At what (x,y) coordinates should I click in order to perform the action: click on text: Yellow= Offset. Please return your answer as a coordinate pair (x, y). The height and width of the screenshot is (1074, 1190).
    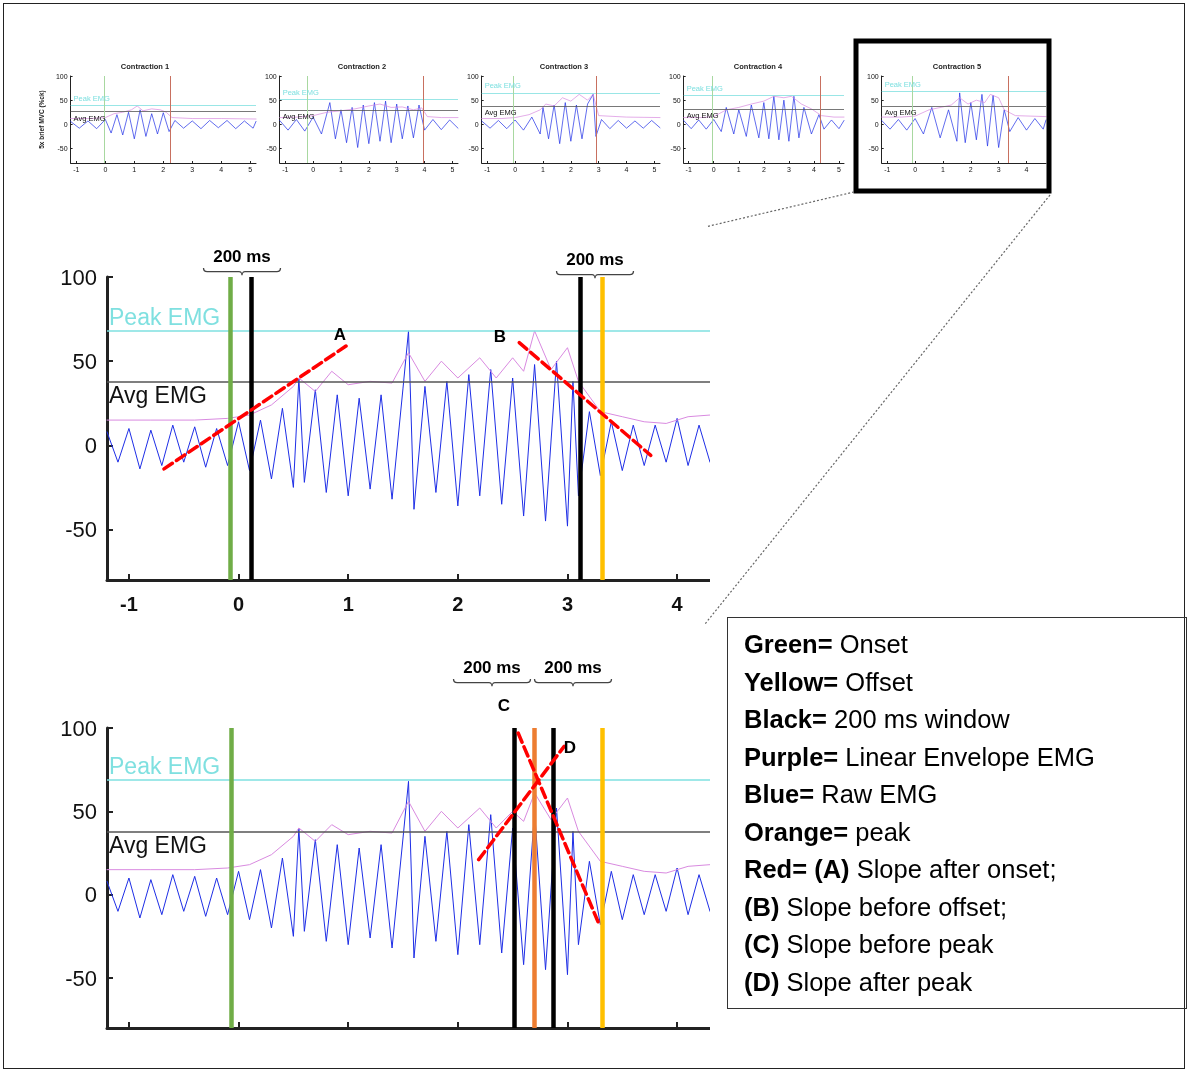
    Looking at the image, I should click on (829, 682).